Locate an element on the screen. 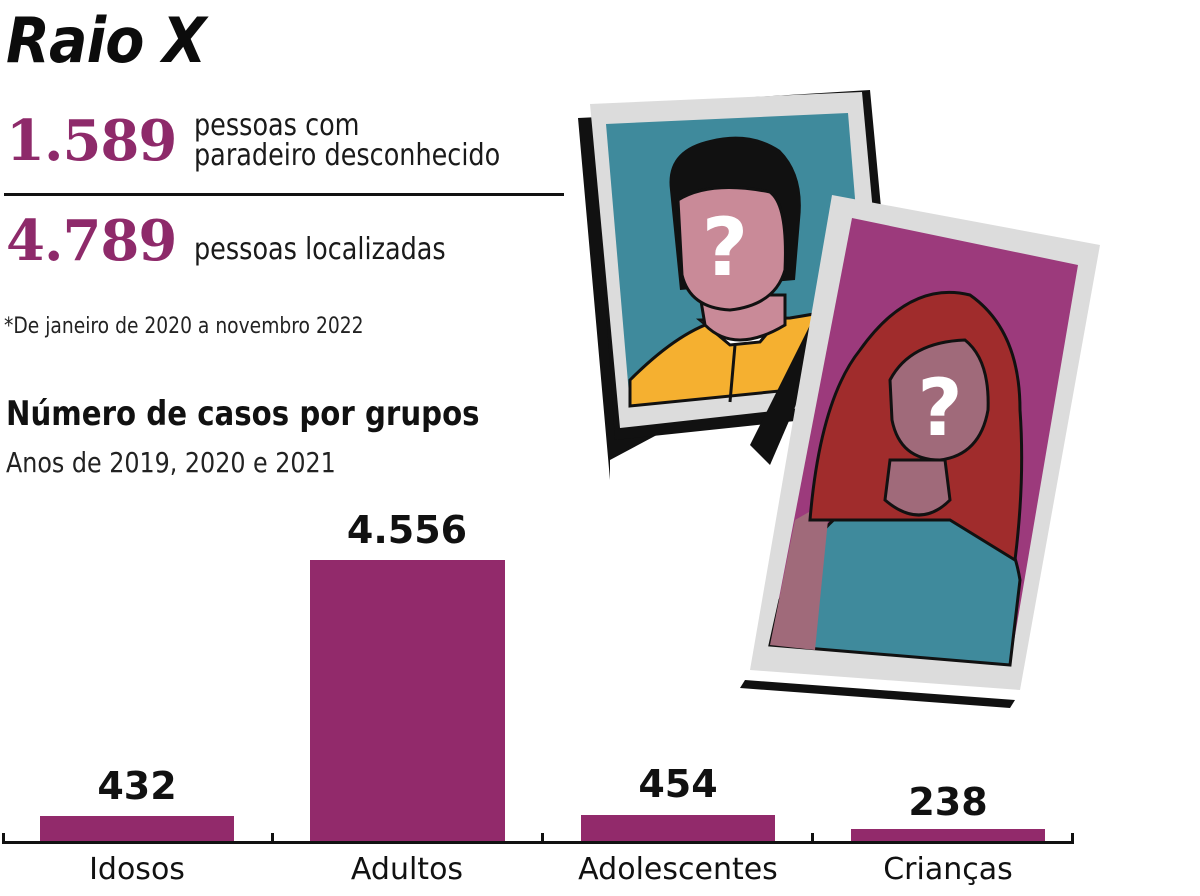  footnote: *De janeiro de 2020 a novembro 2022 is located at coordinates (184, 326).